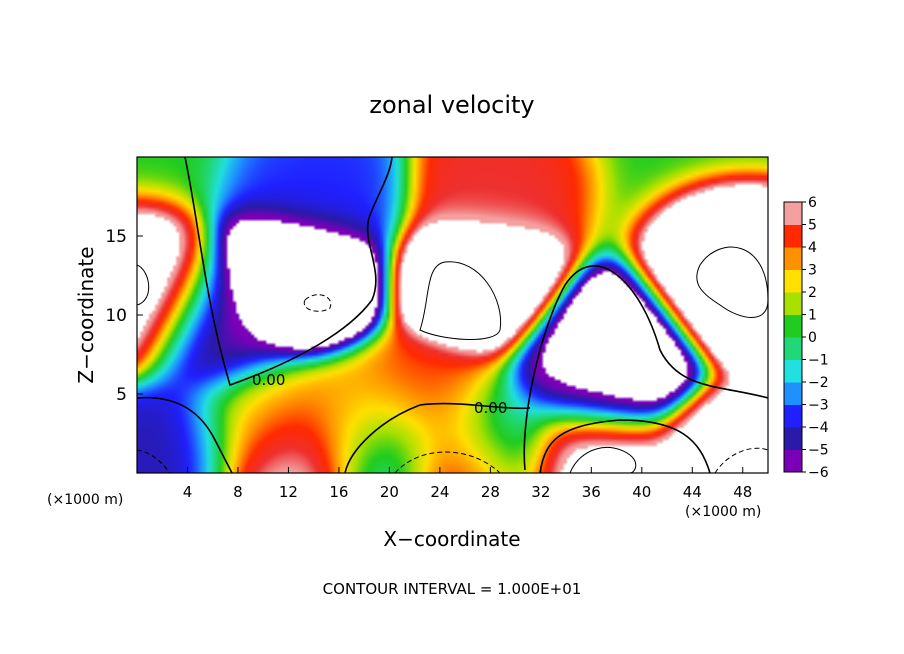 This screenshot has width=904, height=654. What do you see at coordinates (812, 271) in the screenshot?
I see `colorbar-label: 3` at bounding box center [812, 271].